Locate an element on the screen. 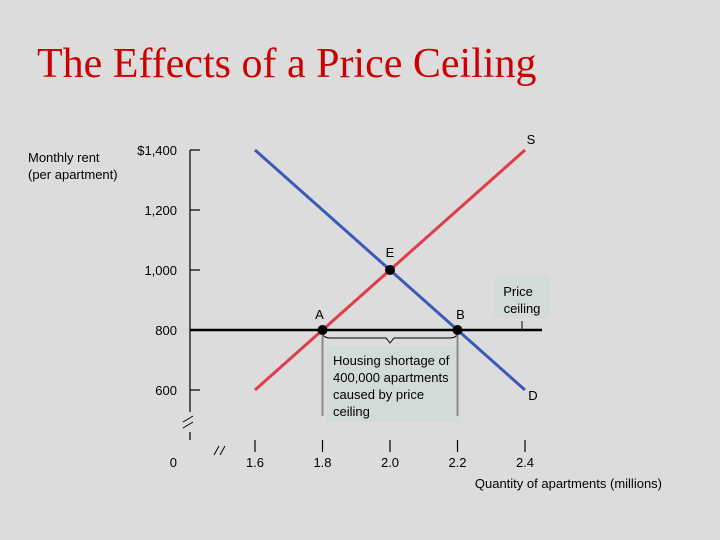  shortage-annotation-line: Housing shortage of is located at coordinates (391, 360).